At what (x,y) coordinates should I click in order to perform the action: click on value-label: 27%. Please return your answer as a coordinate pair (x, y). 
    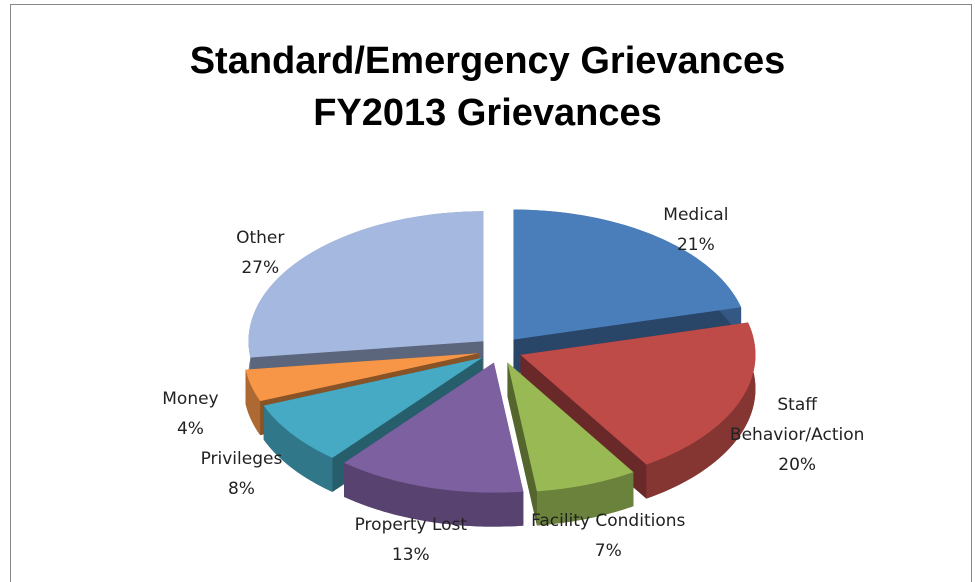
    Looking at the image, I should click on (260, 268).